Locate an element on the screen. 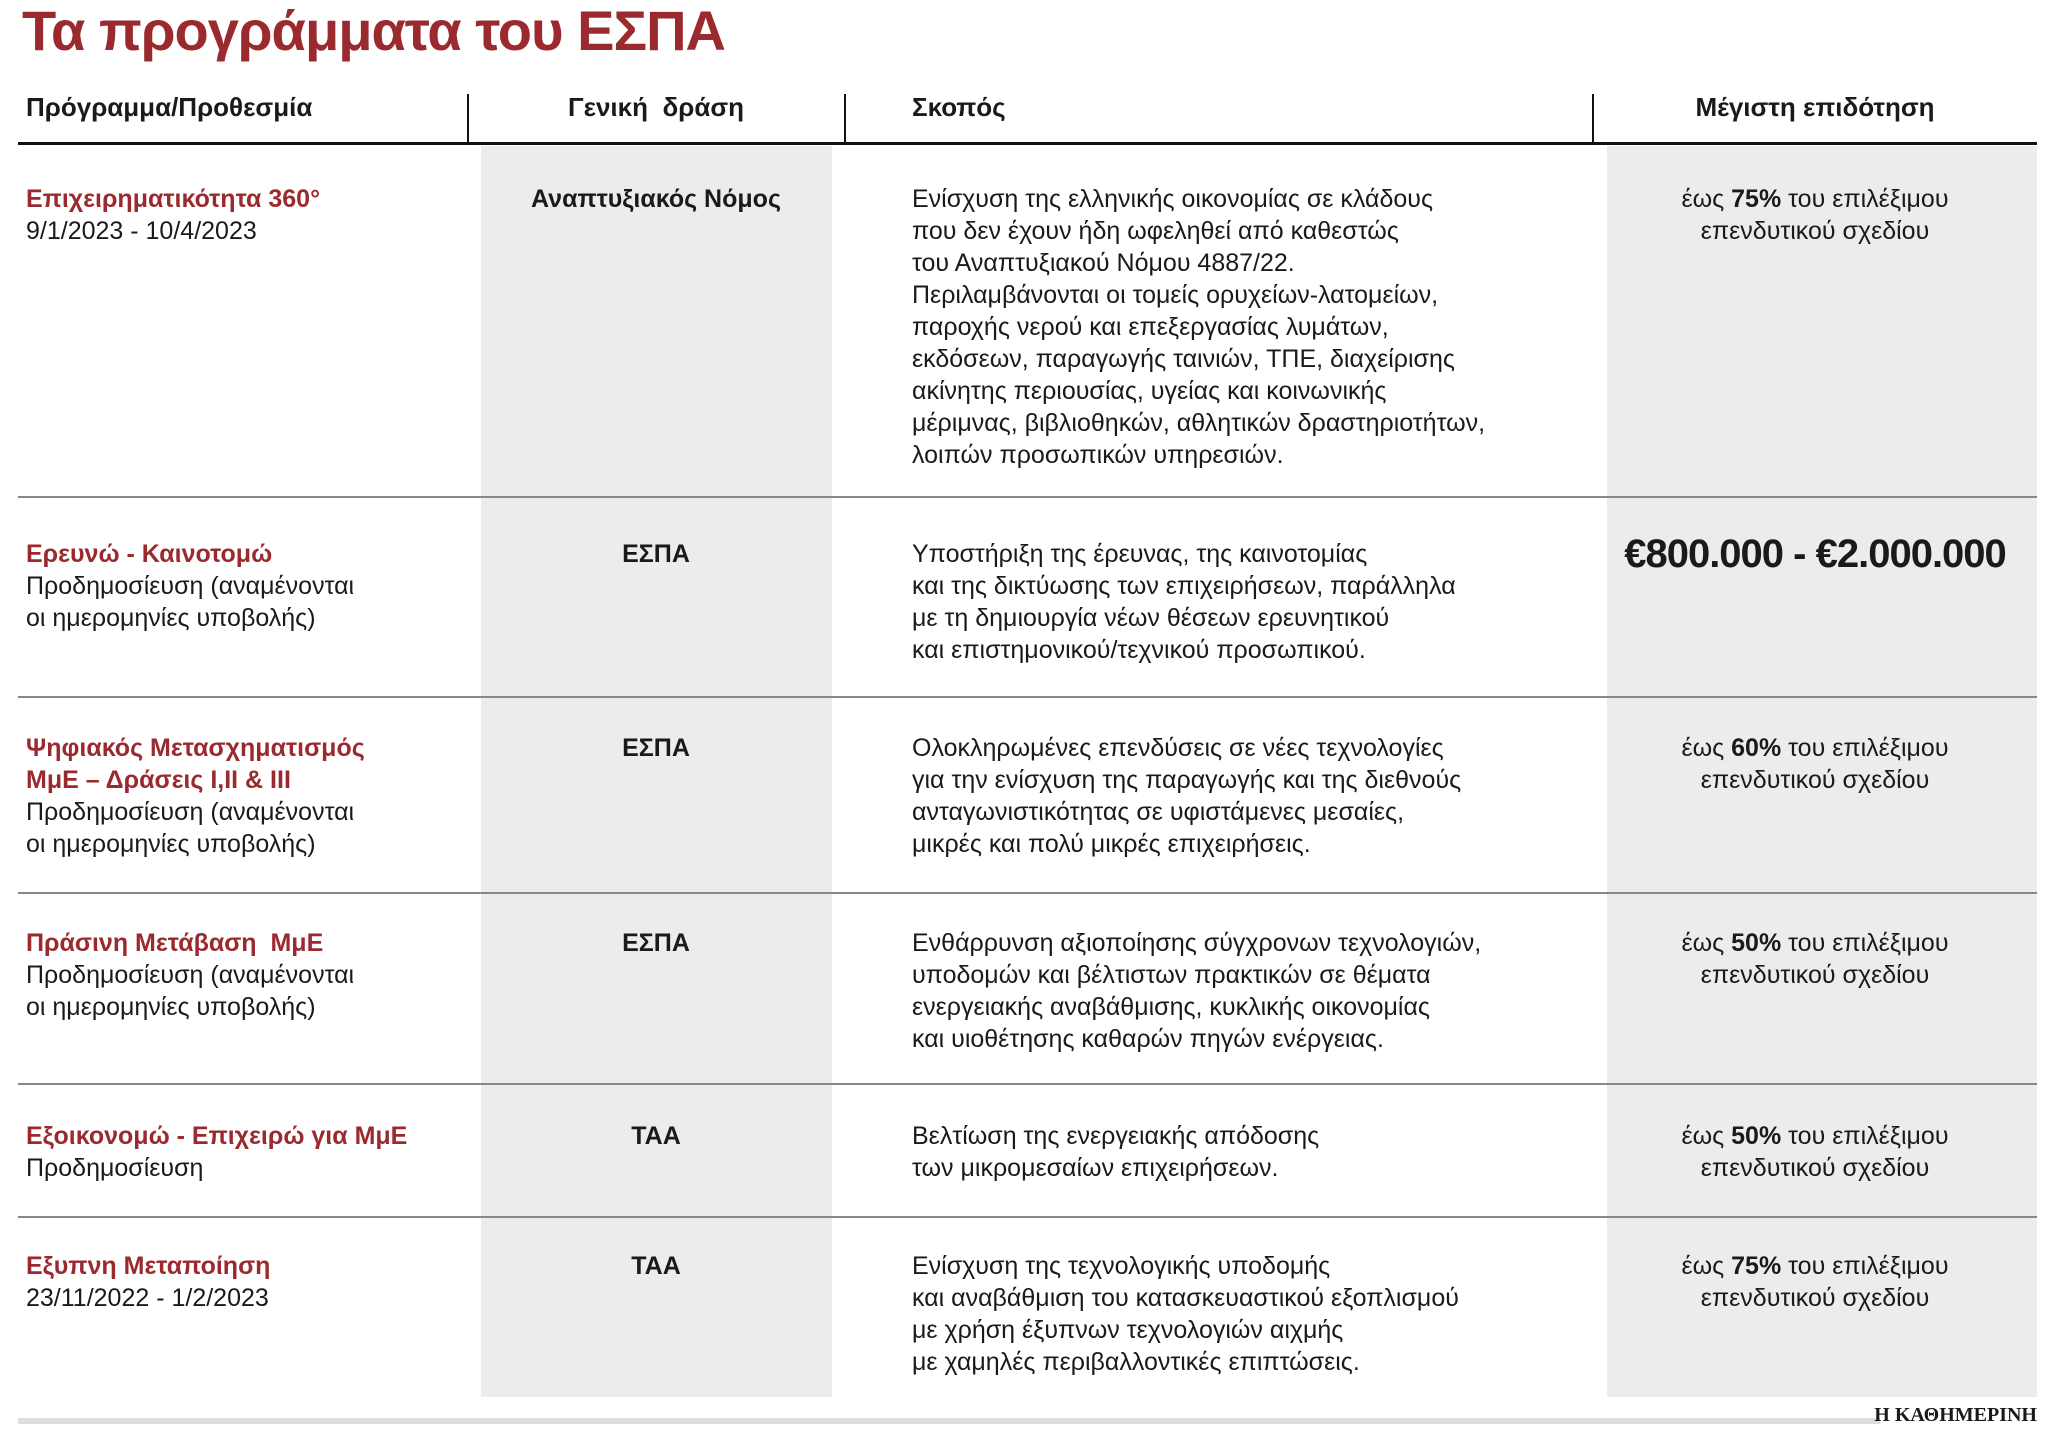 The width and height of the screenshot is (2048, 1440). purpose-line: Ενίσχυση της τεχνολογικής υποδομής is located at coordinates (1121, 1266).